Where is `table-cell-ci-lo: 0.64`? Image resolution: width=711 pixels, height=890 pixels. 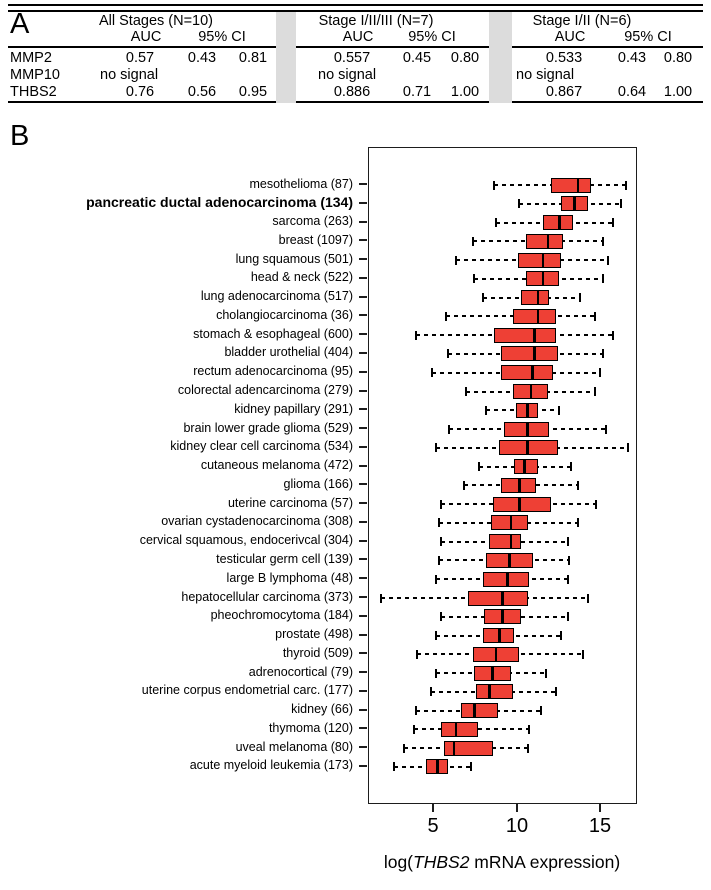
table-cell-ci-lo: 0.64 is located at coordinates (632, 92).